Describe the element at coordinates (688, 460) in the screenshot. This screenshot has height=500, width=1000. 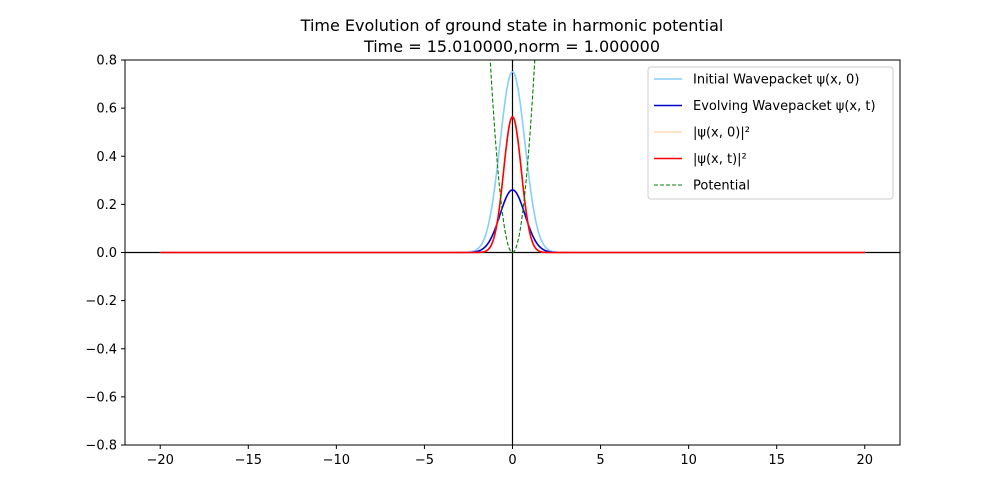
I see `x-tick-label: 10` at that location.